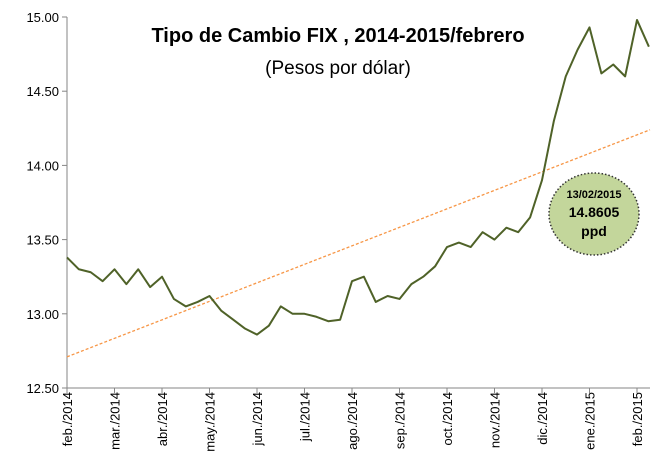  I want to click on y-tick-label: 14.00, so click(42, 165).